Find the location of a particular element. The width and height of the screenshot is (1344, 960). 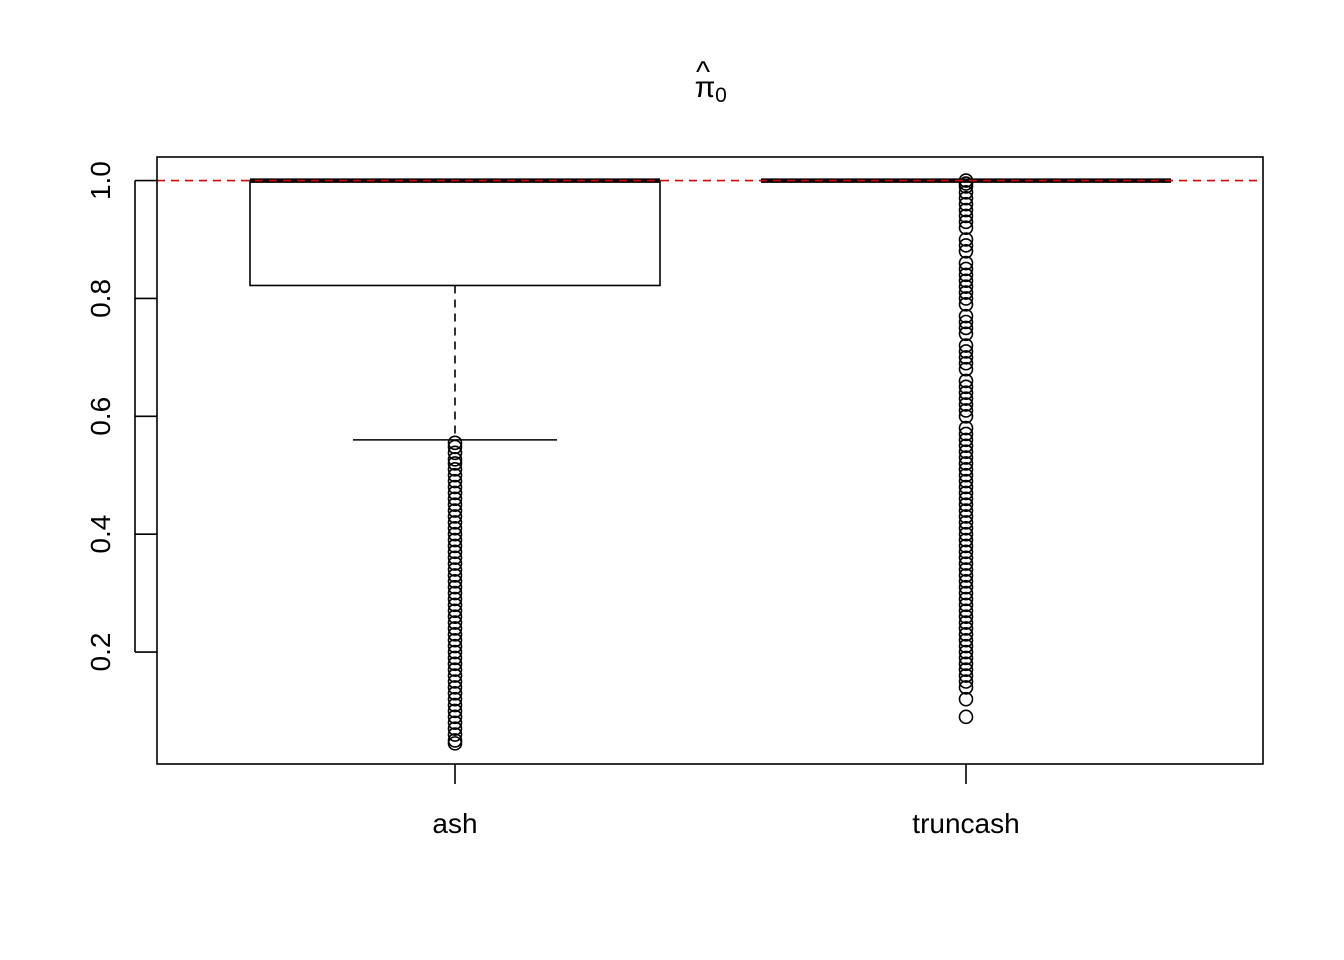

y-tick-label: 0.6 is located at coordinates (100, 416).